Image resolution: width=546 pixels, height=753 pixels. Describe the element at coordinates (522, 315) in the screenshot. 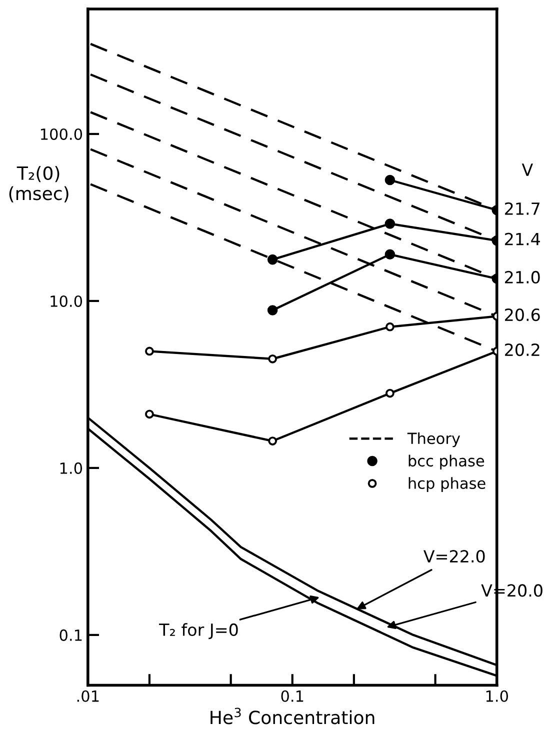

I see `annotation: 20.6` at that location.